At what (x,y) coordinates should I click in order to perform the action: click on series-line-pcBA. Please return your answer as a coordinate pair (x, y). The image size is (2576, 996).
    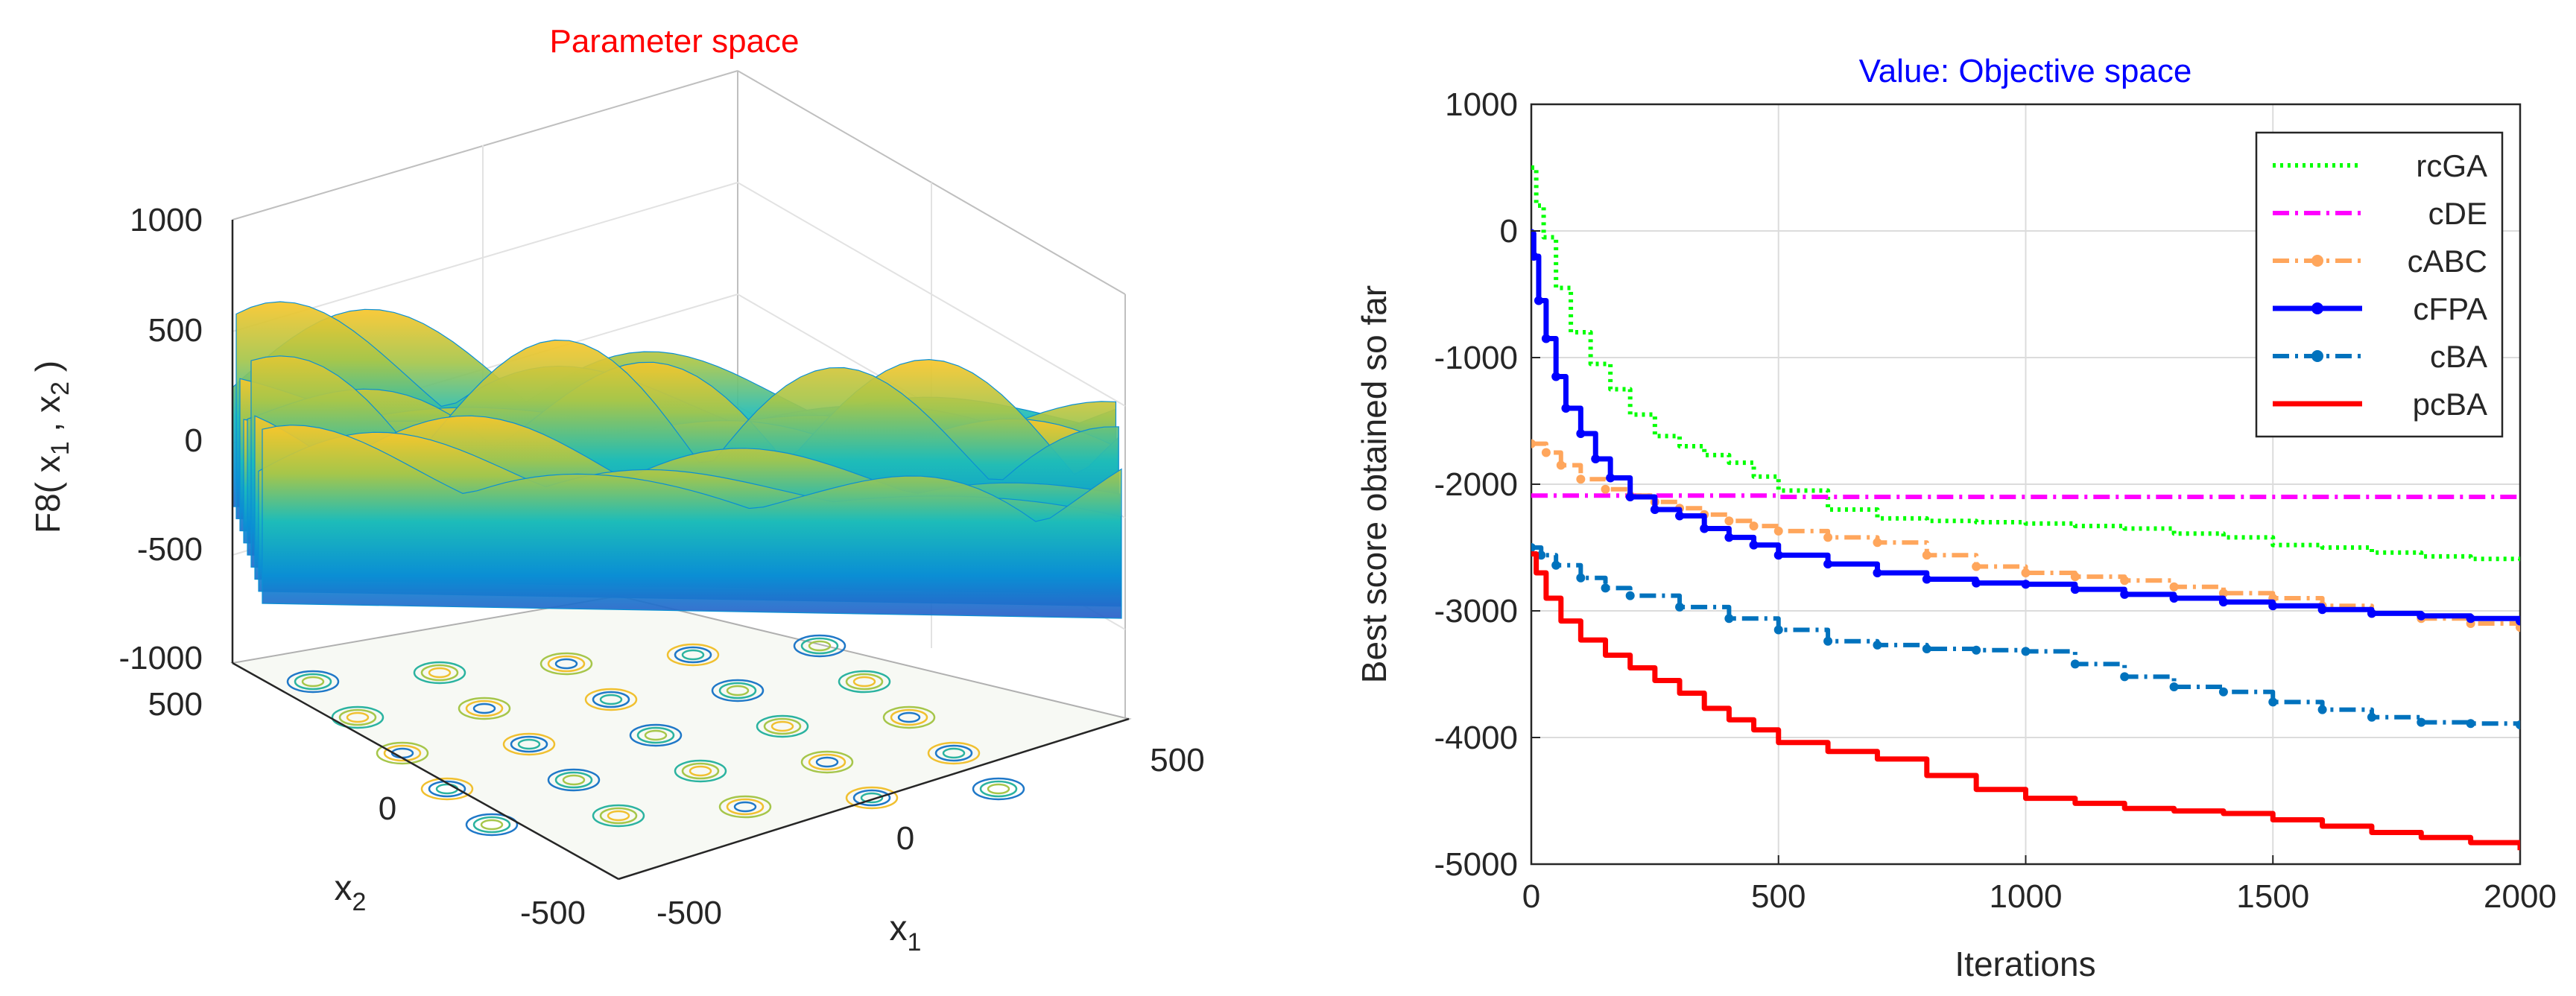
    Looking at the image, I should click on (2025, 701).